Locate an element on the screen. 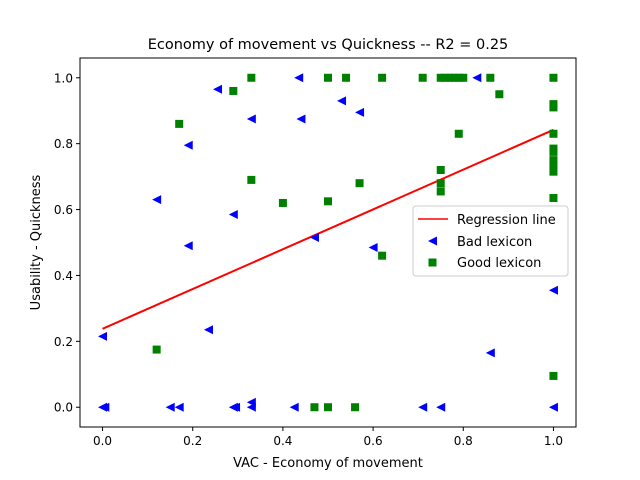 The height and width of the screenshot is (480, 640). y-tick-label: 0.2 is located at coordinates (63, 342).